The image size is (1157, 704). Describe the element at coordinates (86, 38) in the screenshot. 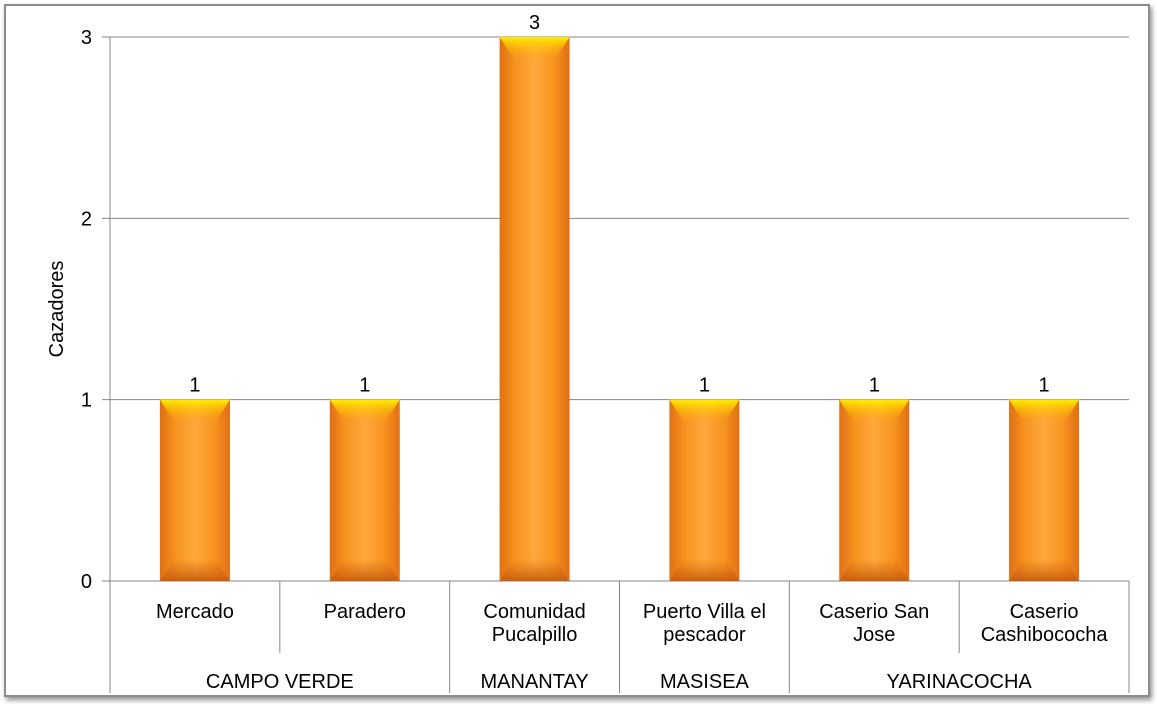

I see `y-tick-label: 3` at that location.